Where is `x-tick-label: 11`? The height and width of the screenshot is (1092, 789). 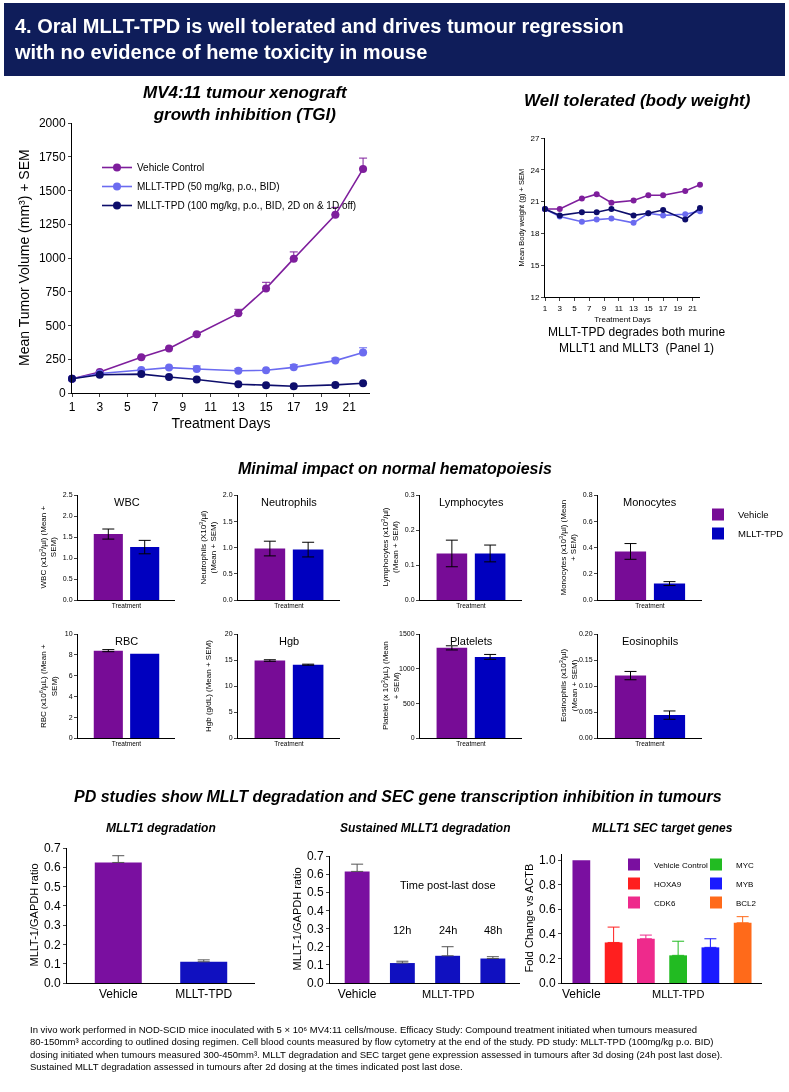 x-tick-label: 11 is located at coordinates (211, 407).